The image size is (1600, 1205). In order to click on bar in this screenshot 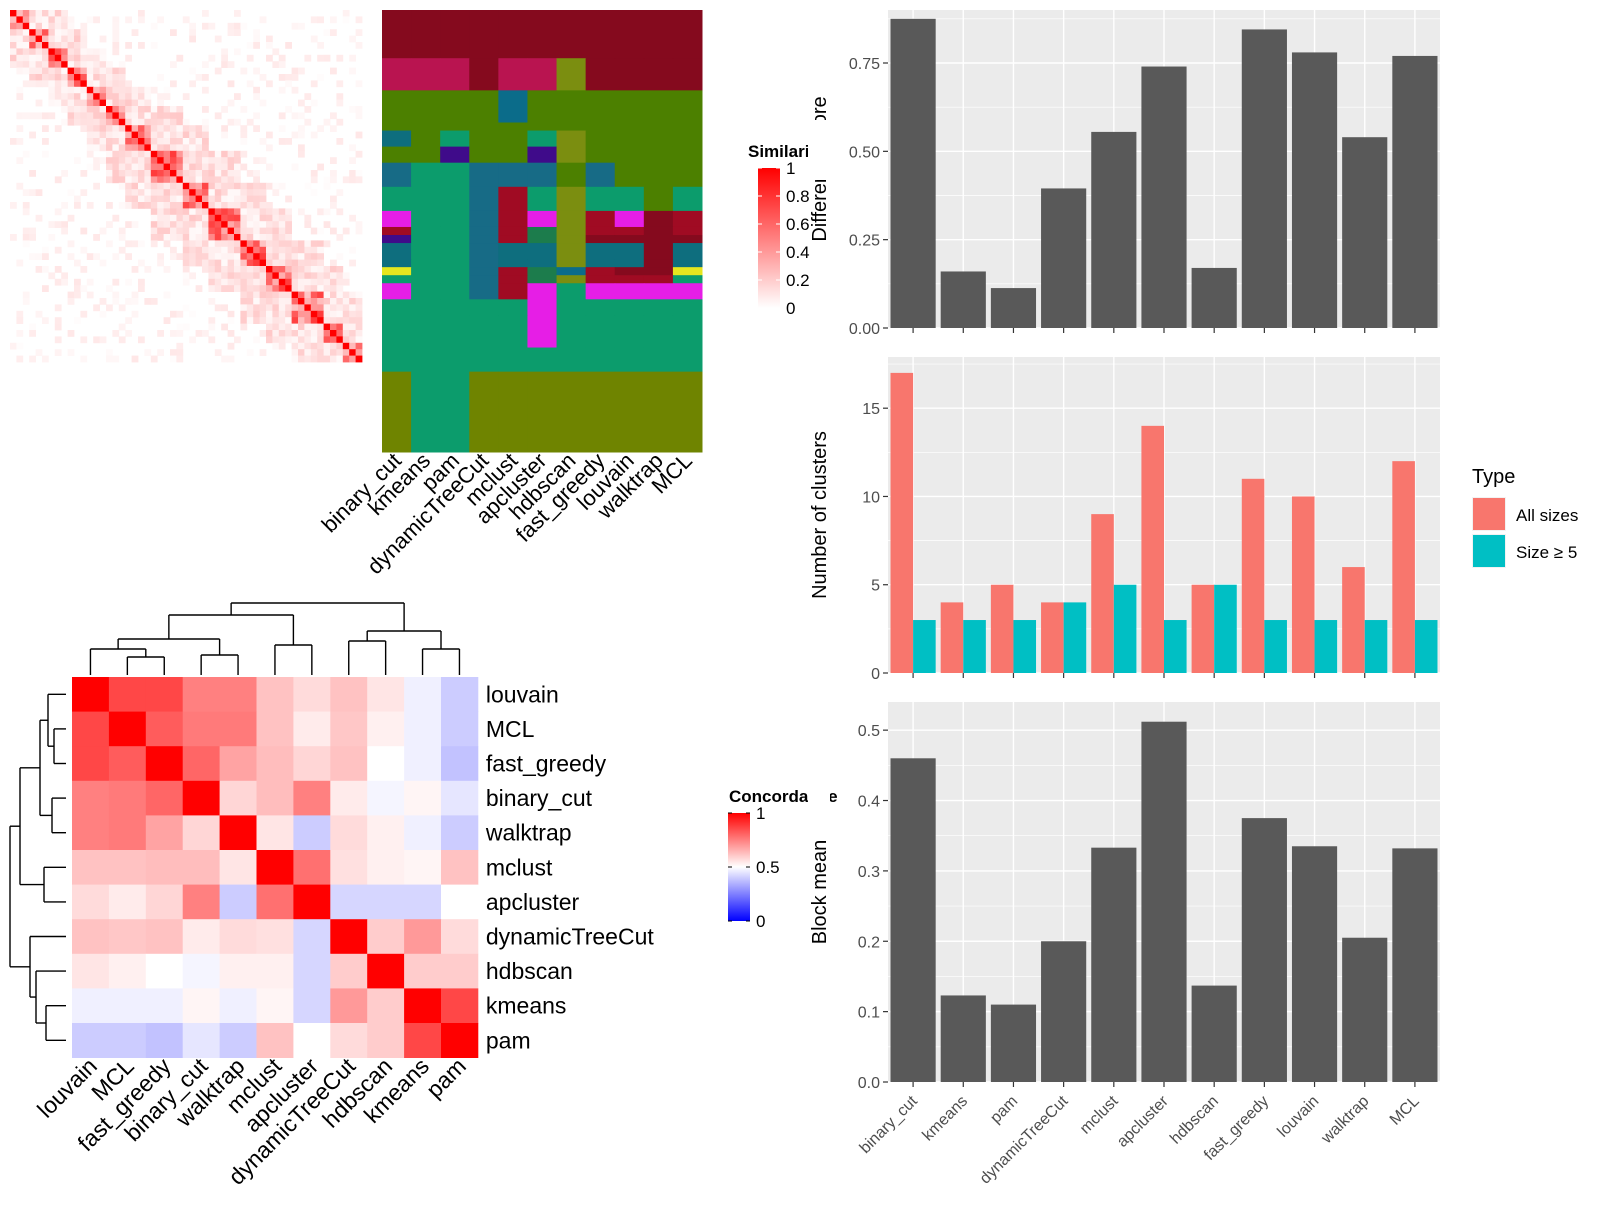, I will do `click(963, 299)`.